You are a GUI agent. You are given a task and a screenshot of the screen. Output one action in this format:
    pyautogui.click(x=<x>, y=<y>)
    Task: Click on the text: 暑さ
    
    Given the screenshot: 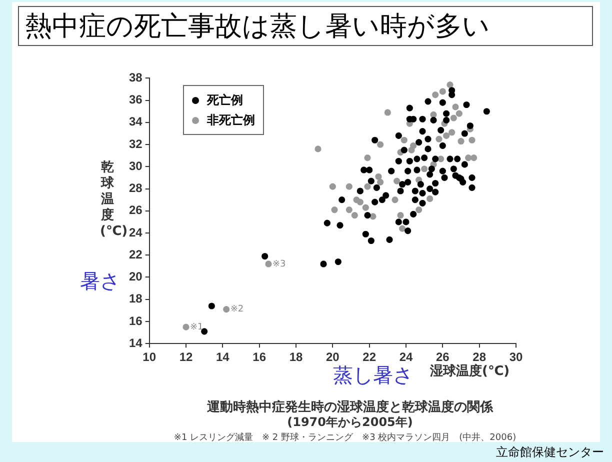 What is the action you would take?
    pyautogui.click(x=100, y=281)
    